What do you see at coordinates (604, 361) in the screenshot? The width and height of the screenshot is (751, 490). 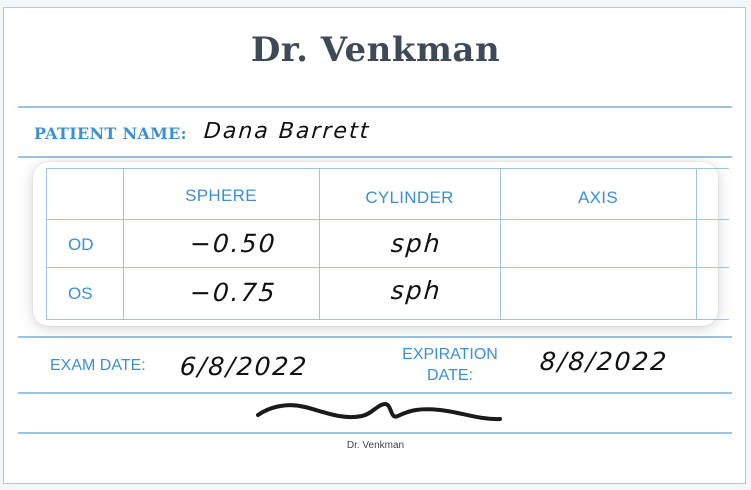 I see `expiration-date-value: 8/8/2022` at bounding box center [604, 361].